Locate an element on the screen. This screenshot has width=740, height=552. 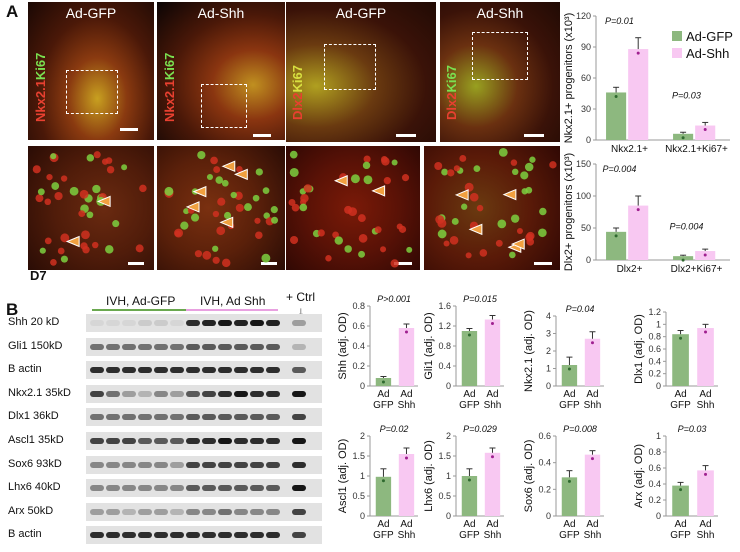
y-tick-label: 0.8 is located at coordinates (444, 346).